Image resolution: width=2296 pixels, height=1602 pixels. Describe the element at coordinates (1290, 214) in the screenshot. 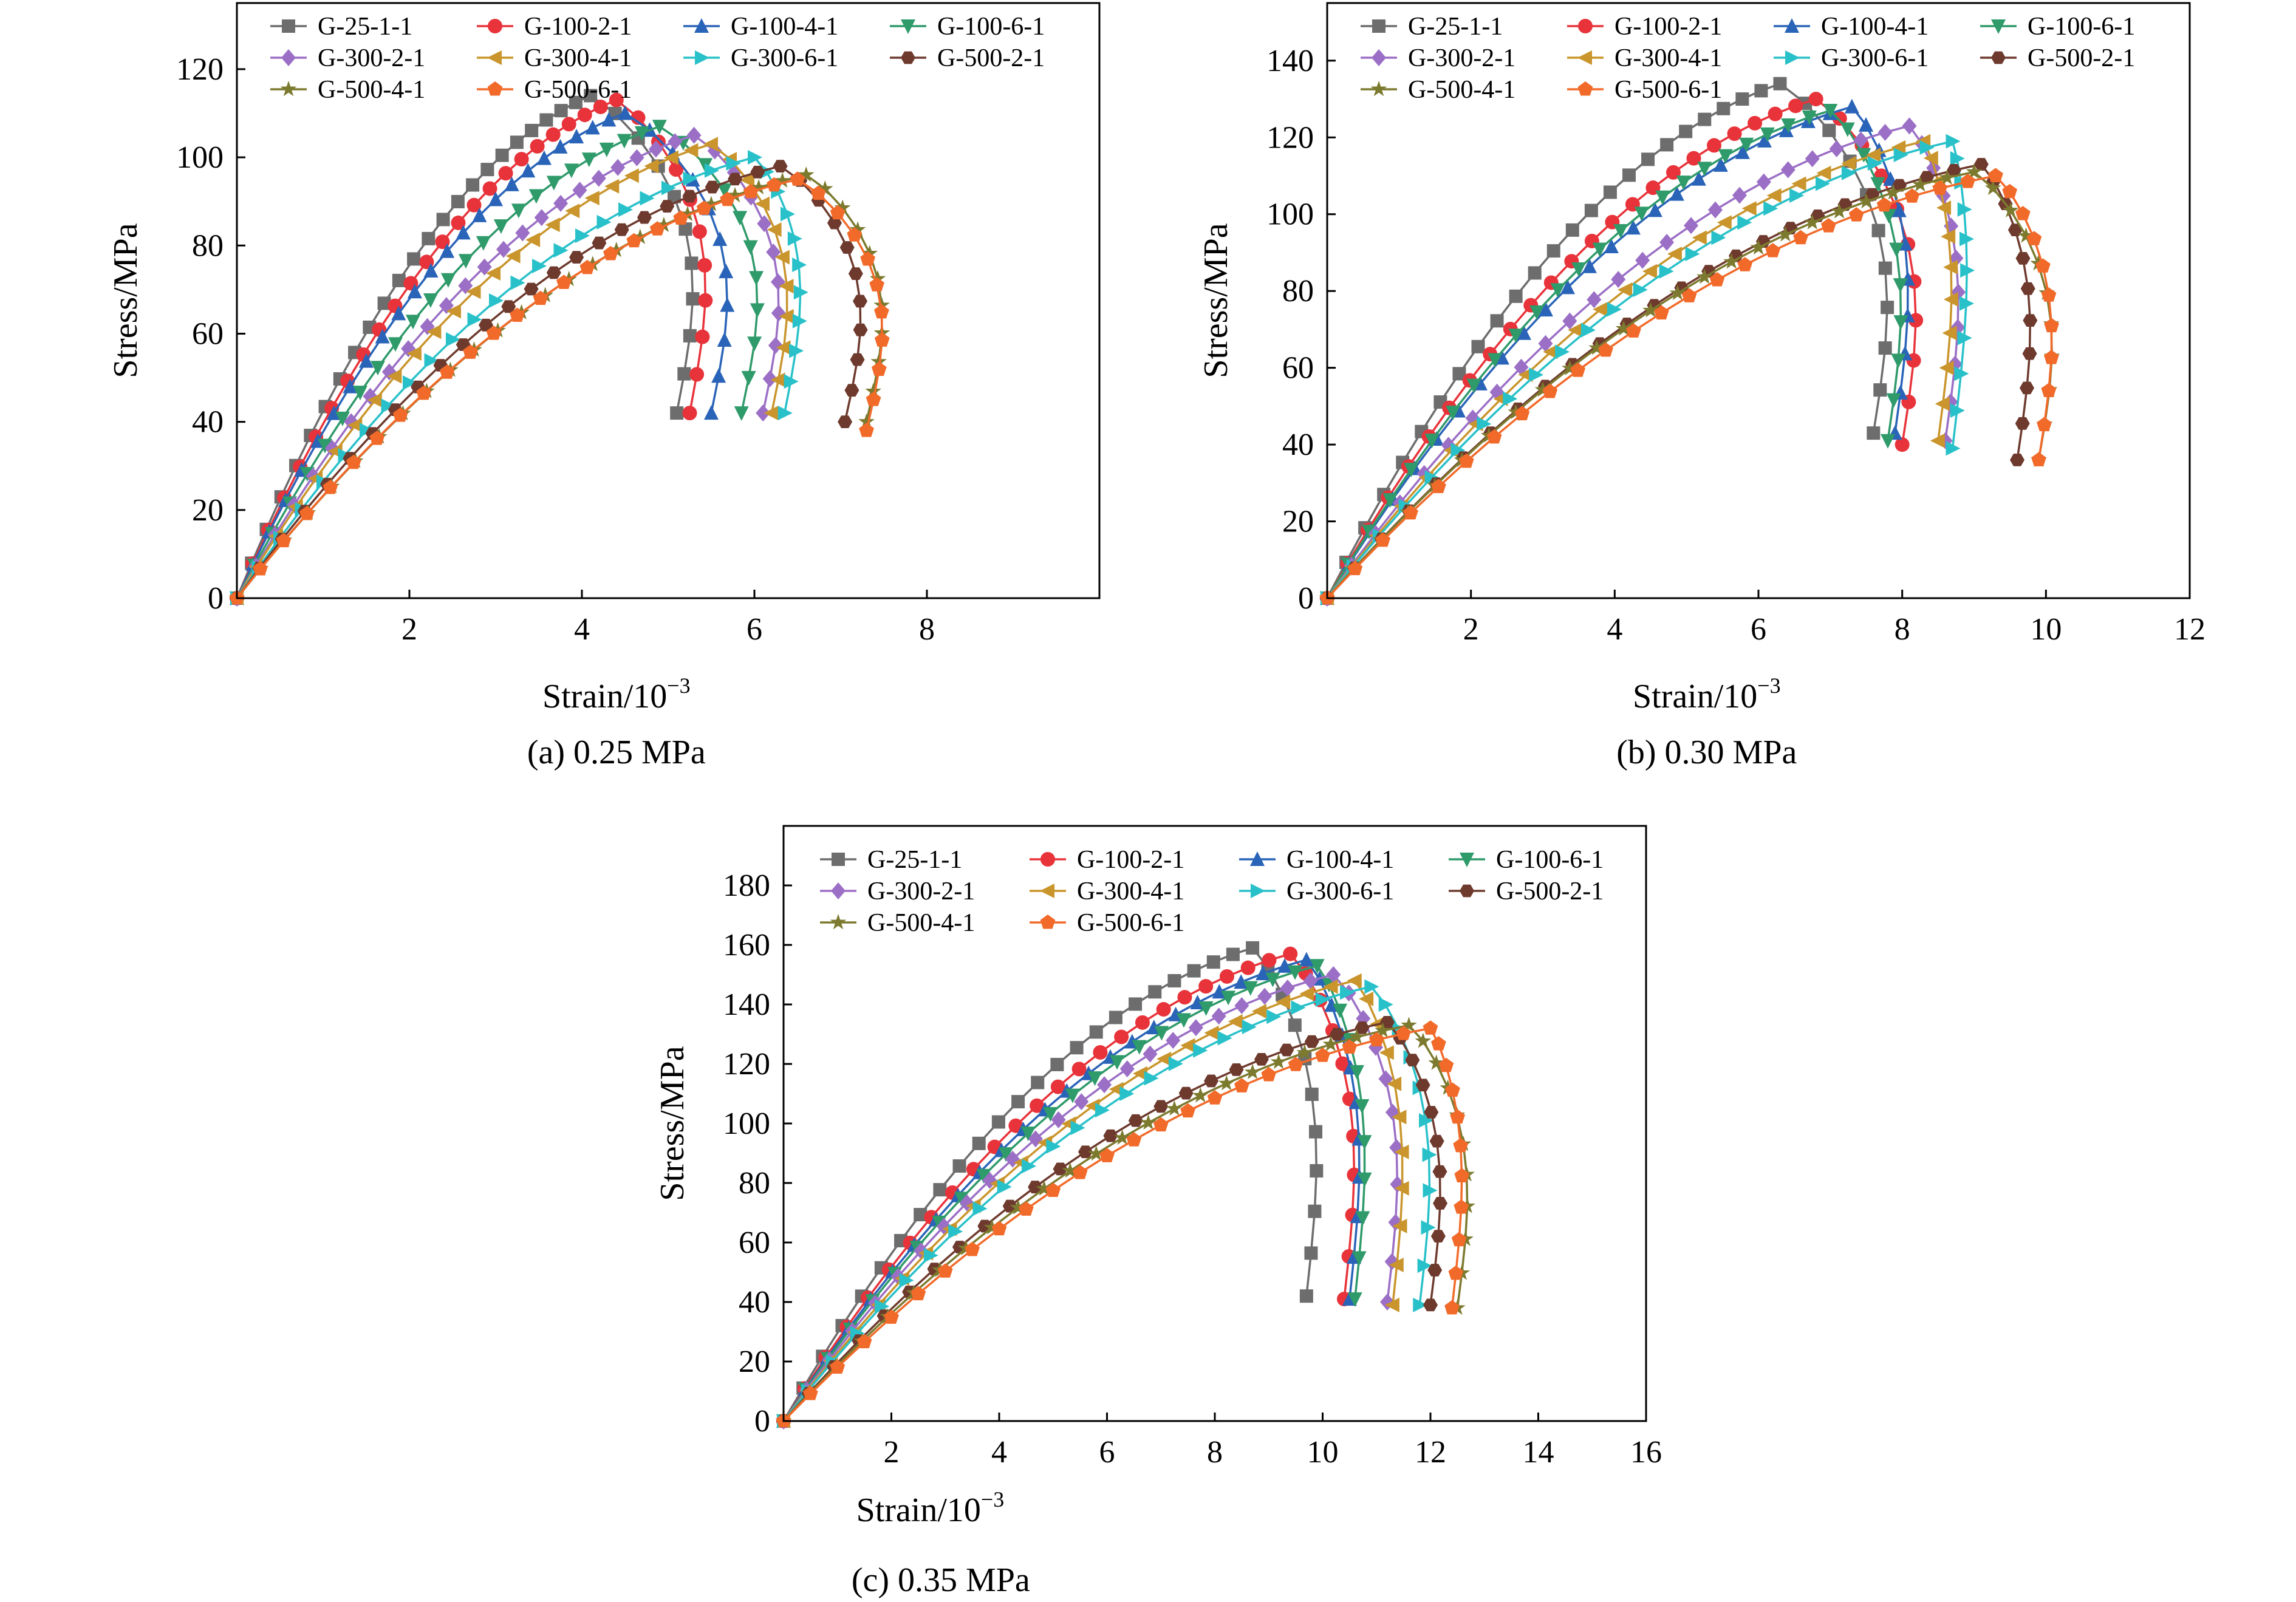

I see `y-tick-label: 100` at that location.